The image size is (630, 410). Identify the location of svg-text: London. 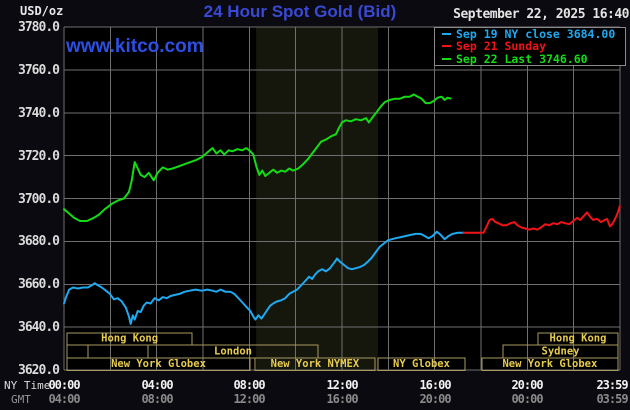
(233, 352).